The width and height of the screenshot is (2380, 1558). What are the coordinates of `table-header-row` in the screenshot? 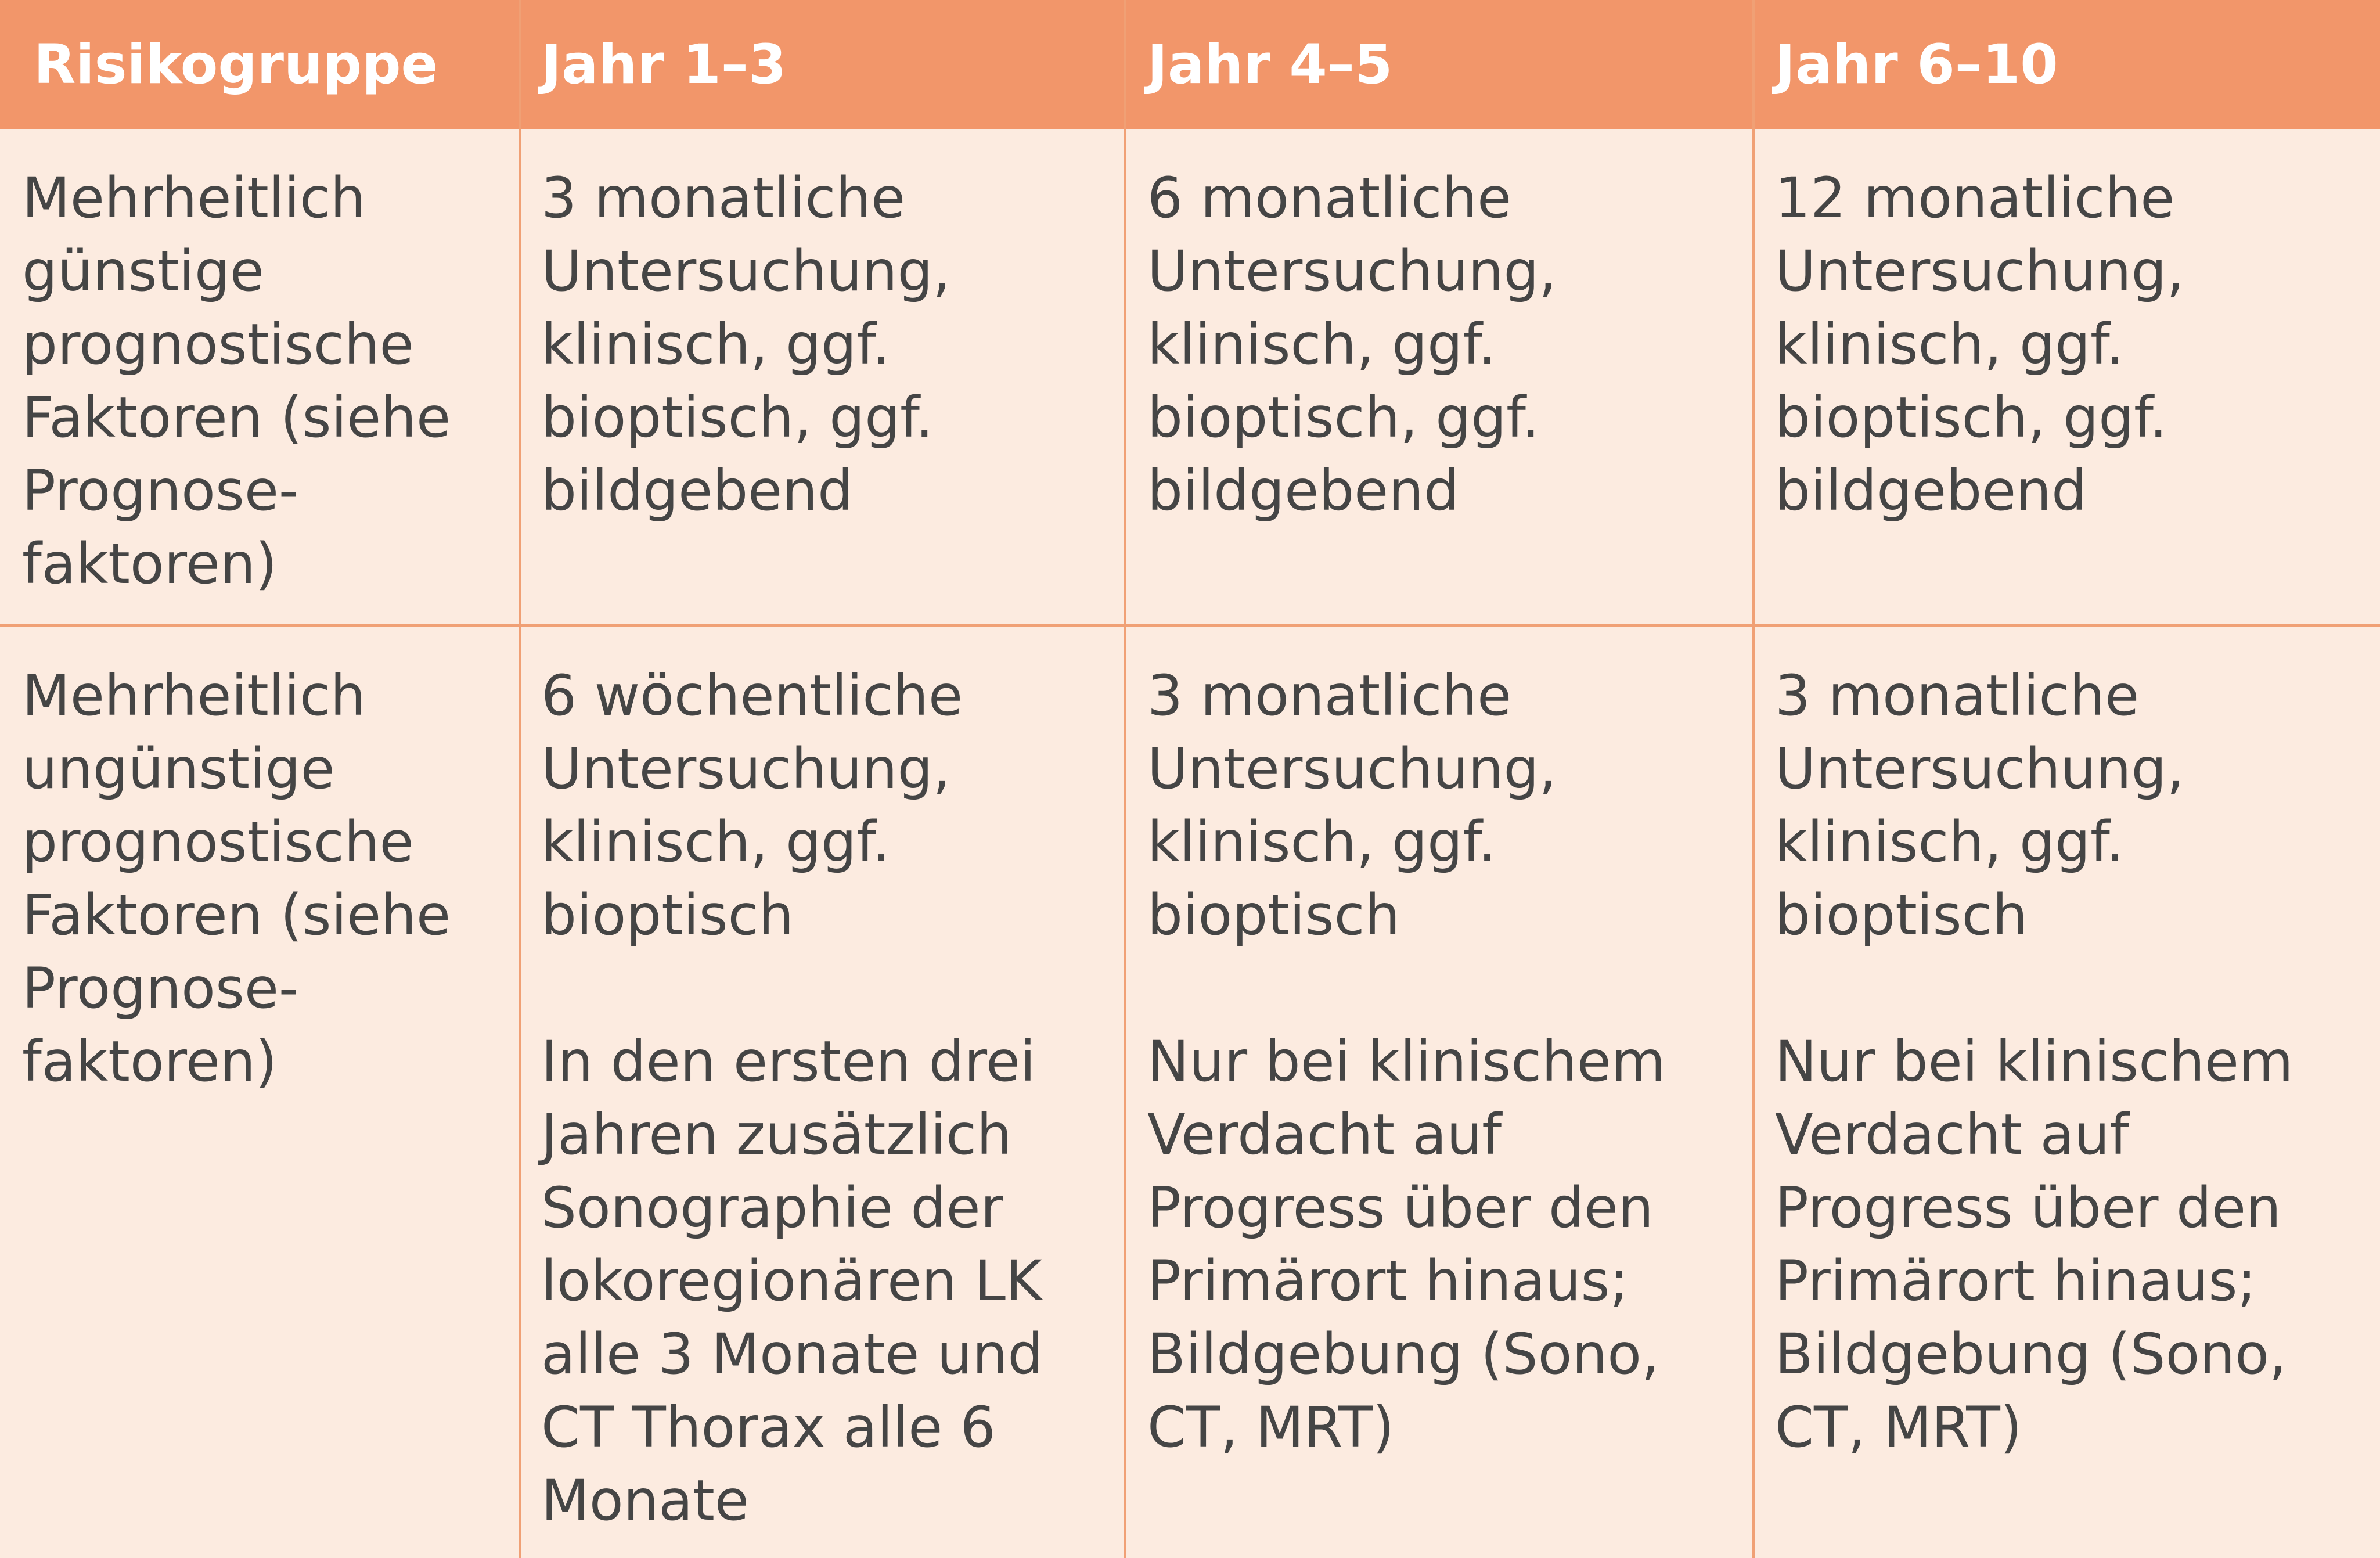 It's located at (1190, 64).